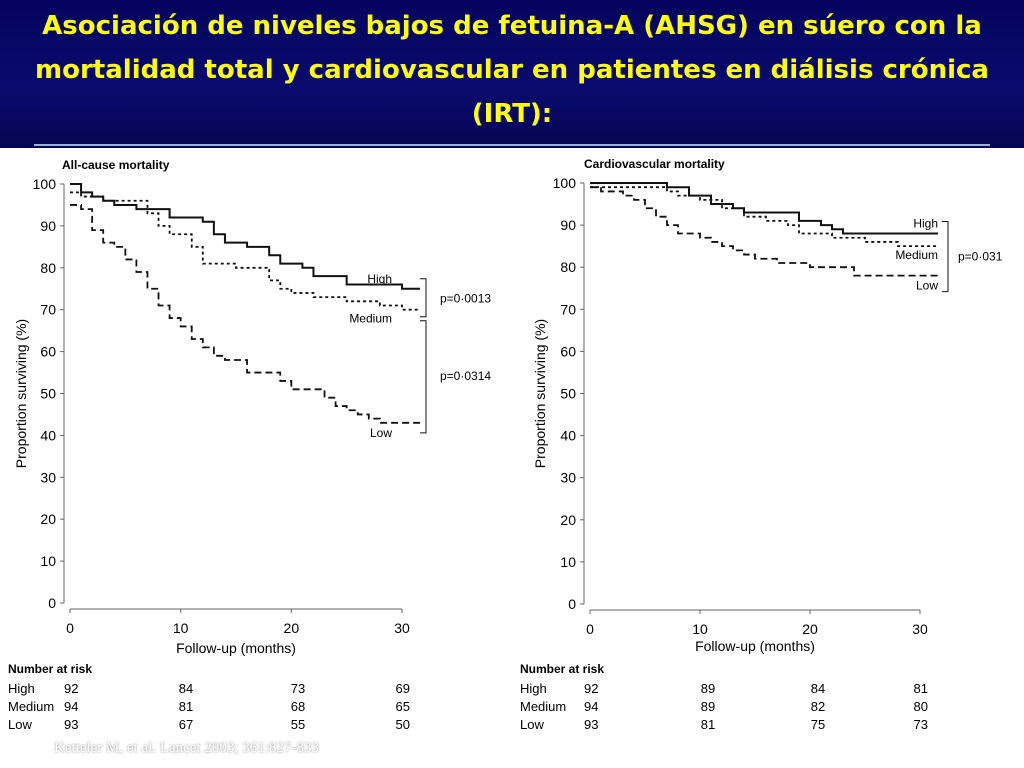 The width and height of the screenshot is (1024, 768). What do you see at coordinates (465, 299) in the screenshot?
I see `chart1-p-value: p=0·0013` at bounding box center [465, 299].